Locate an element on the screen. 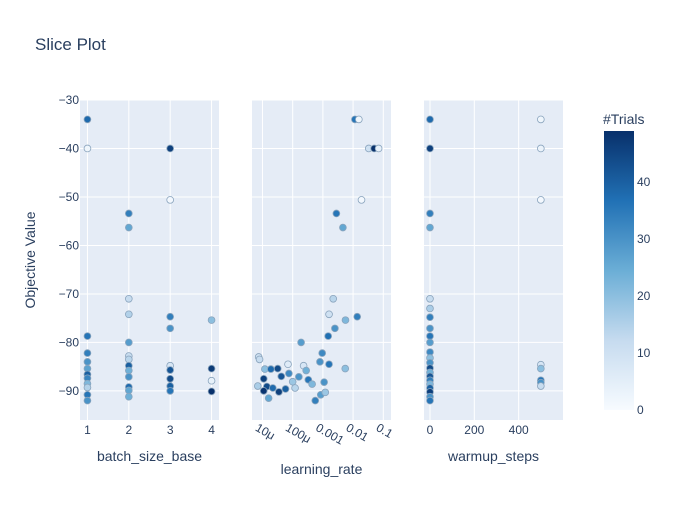 The width and height of the screenshot is (700, 505). panel-batch_size_base: 1 2 3 4 batch_size_base is located at coordinates (149, 281).